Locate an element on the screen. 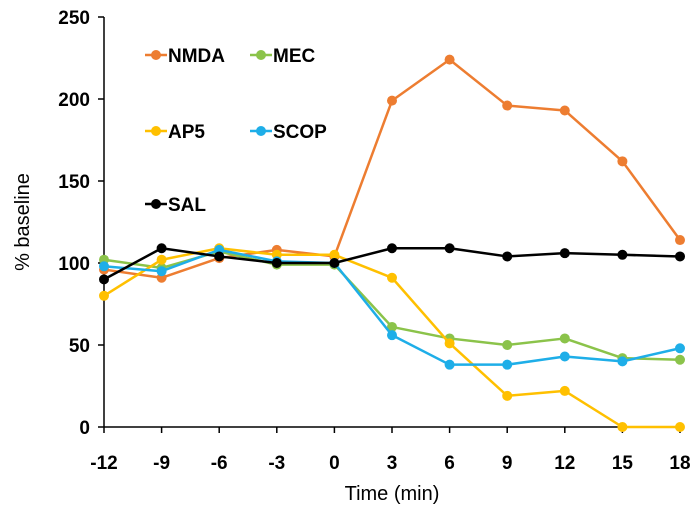  x-tick-label: 3 is located at coordinates (392, 463).